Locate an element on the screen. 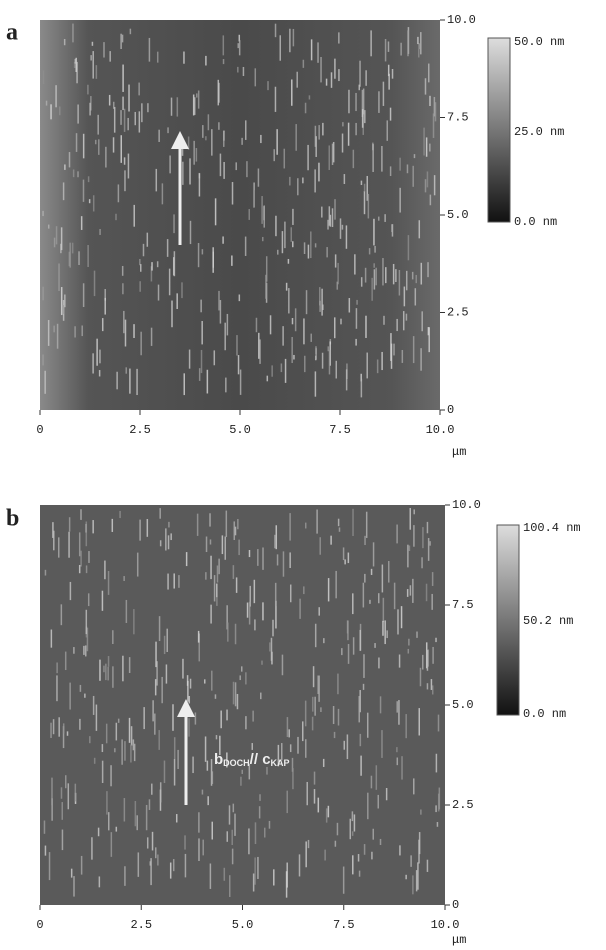  annotation: bDOCH// cKAP is located at coordinates (252, 759).